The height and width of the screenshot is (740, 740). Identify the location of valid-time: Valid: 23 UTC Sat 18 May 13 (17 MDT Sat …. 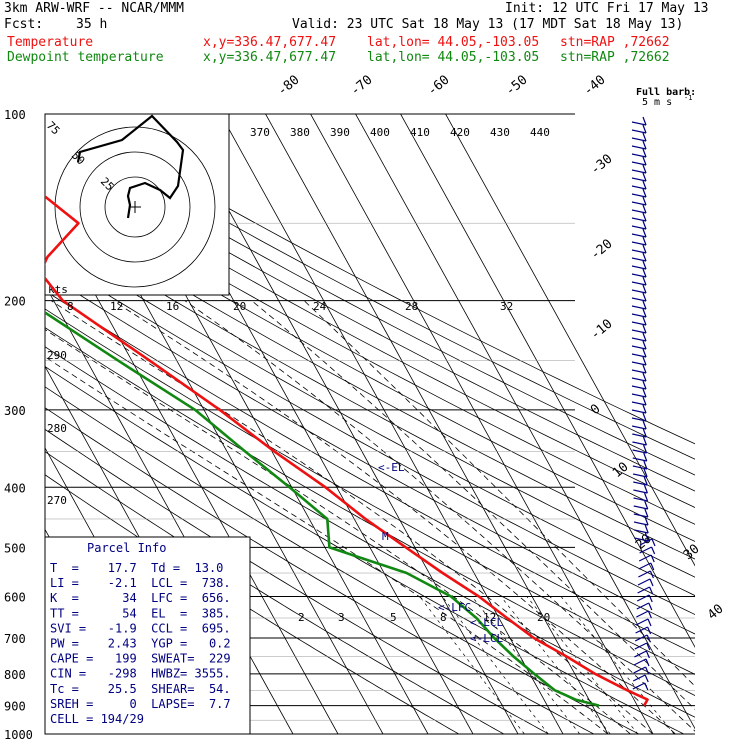
(488, 24).